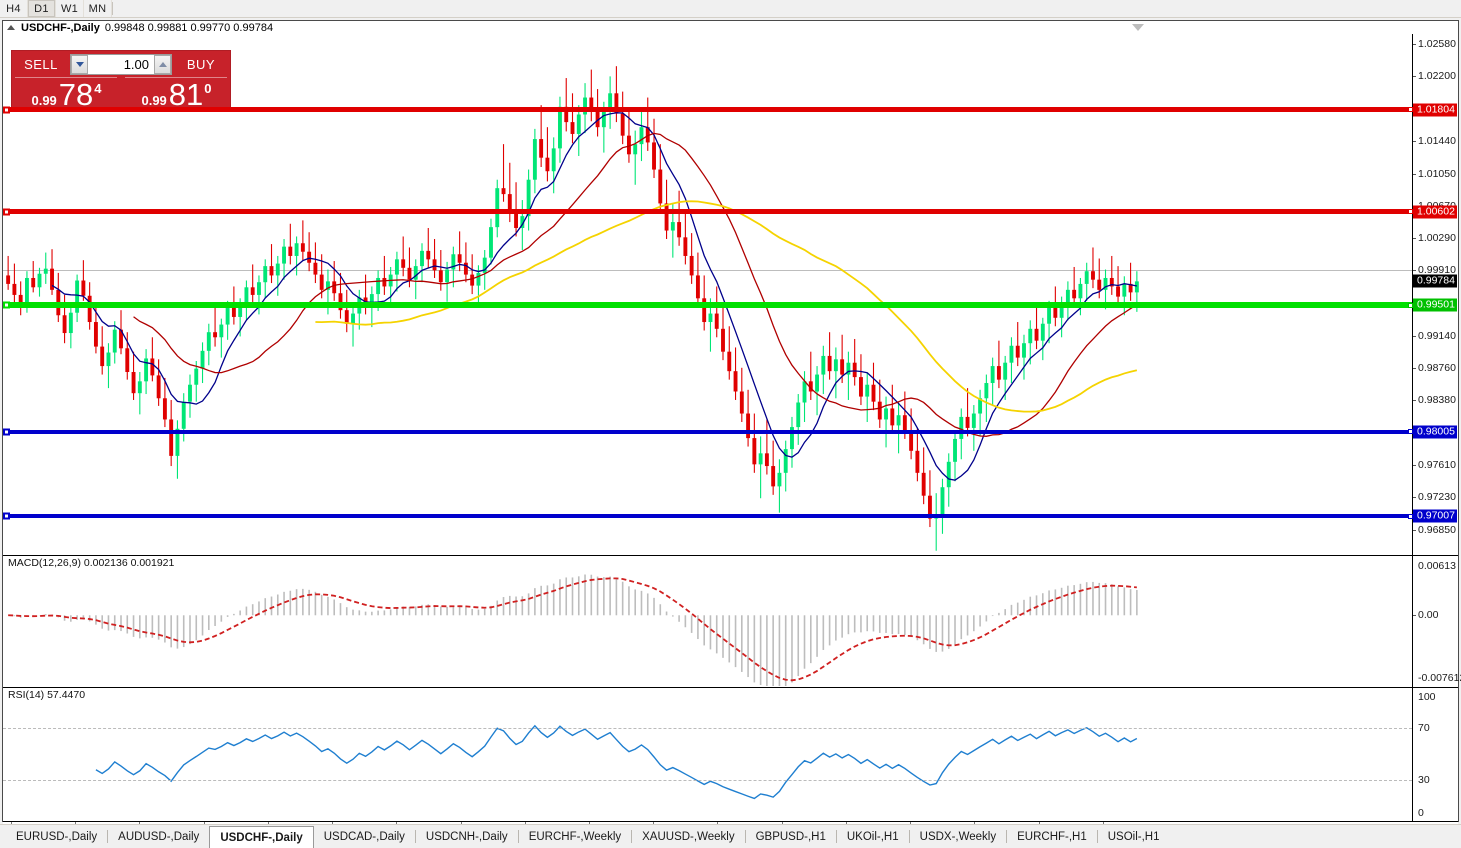 Image resolution: width=1461 pixels, height=848 pixels. What do you see at coordinates (1435, 754) in the screenshot?
I see `rsi-axis: 100 70 30 0` at bounding box center [1435, 754].